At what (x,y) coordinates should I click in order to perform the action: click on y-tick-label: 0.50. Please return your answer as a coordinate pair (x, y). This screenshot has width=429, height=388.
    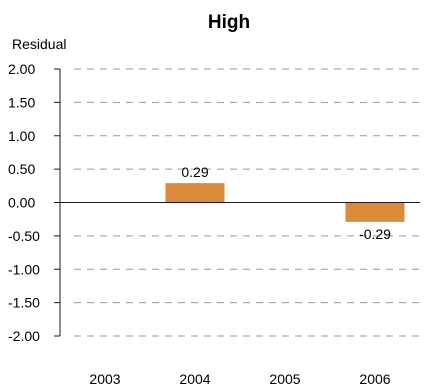
    Looking at the image, I should click on (21, 169).